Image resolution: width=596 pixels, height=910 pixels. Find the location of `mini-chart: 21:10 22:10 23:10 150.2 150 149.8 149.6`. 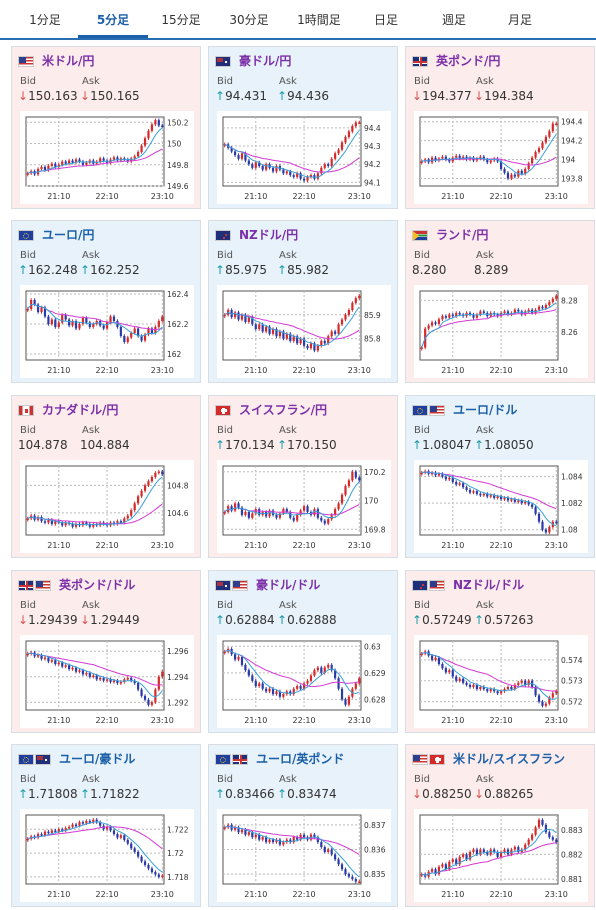

mini-chart: 21:10 22:10 23:10 150.2 150 149.8 149.6 is located at coordinates (107, 157).